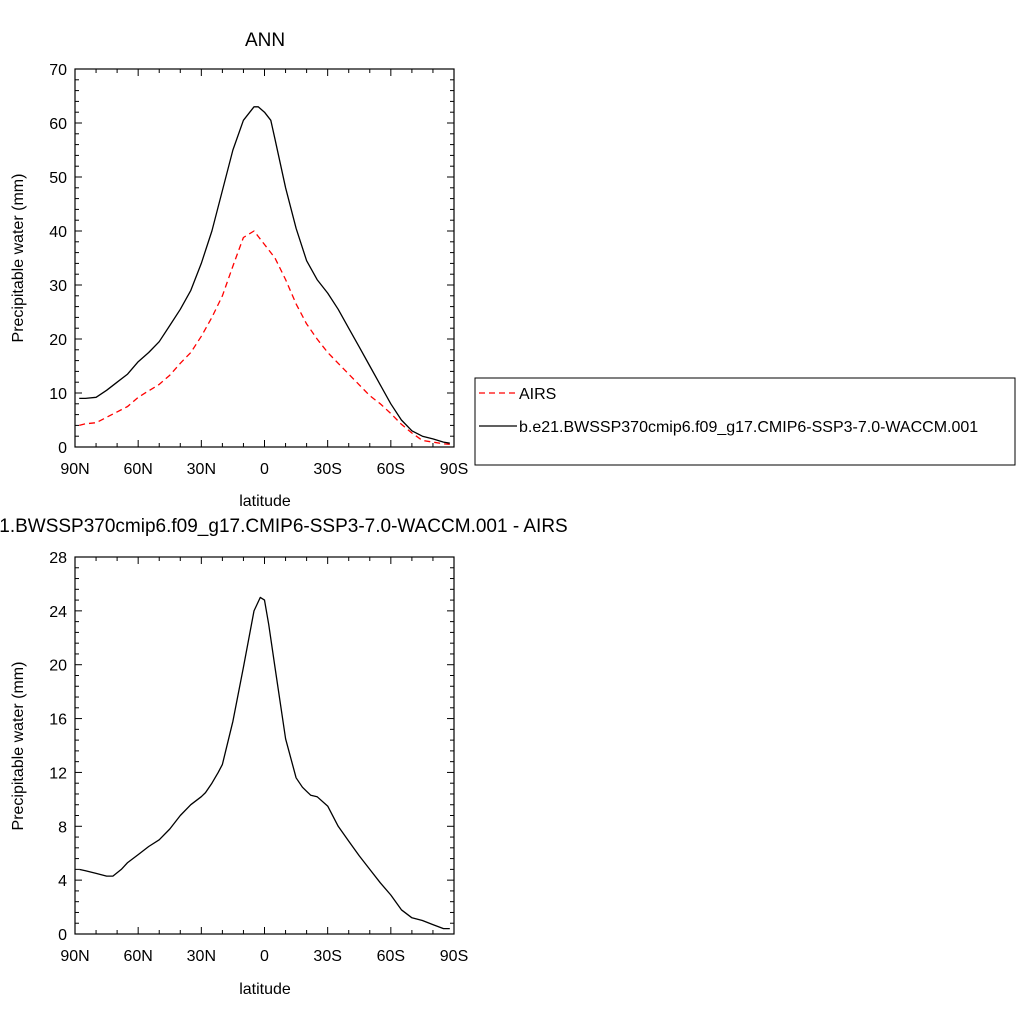  What do you see at coordinates (454, 956) in the screenshot?
I see `bottom-x-tick-label: 90S` at bounding box center [454, 956].